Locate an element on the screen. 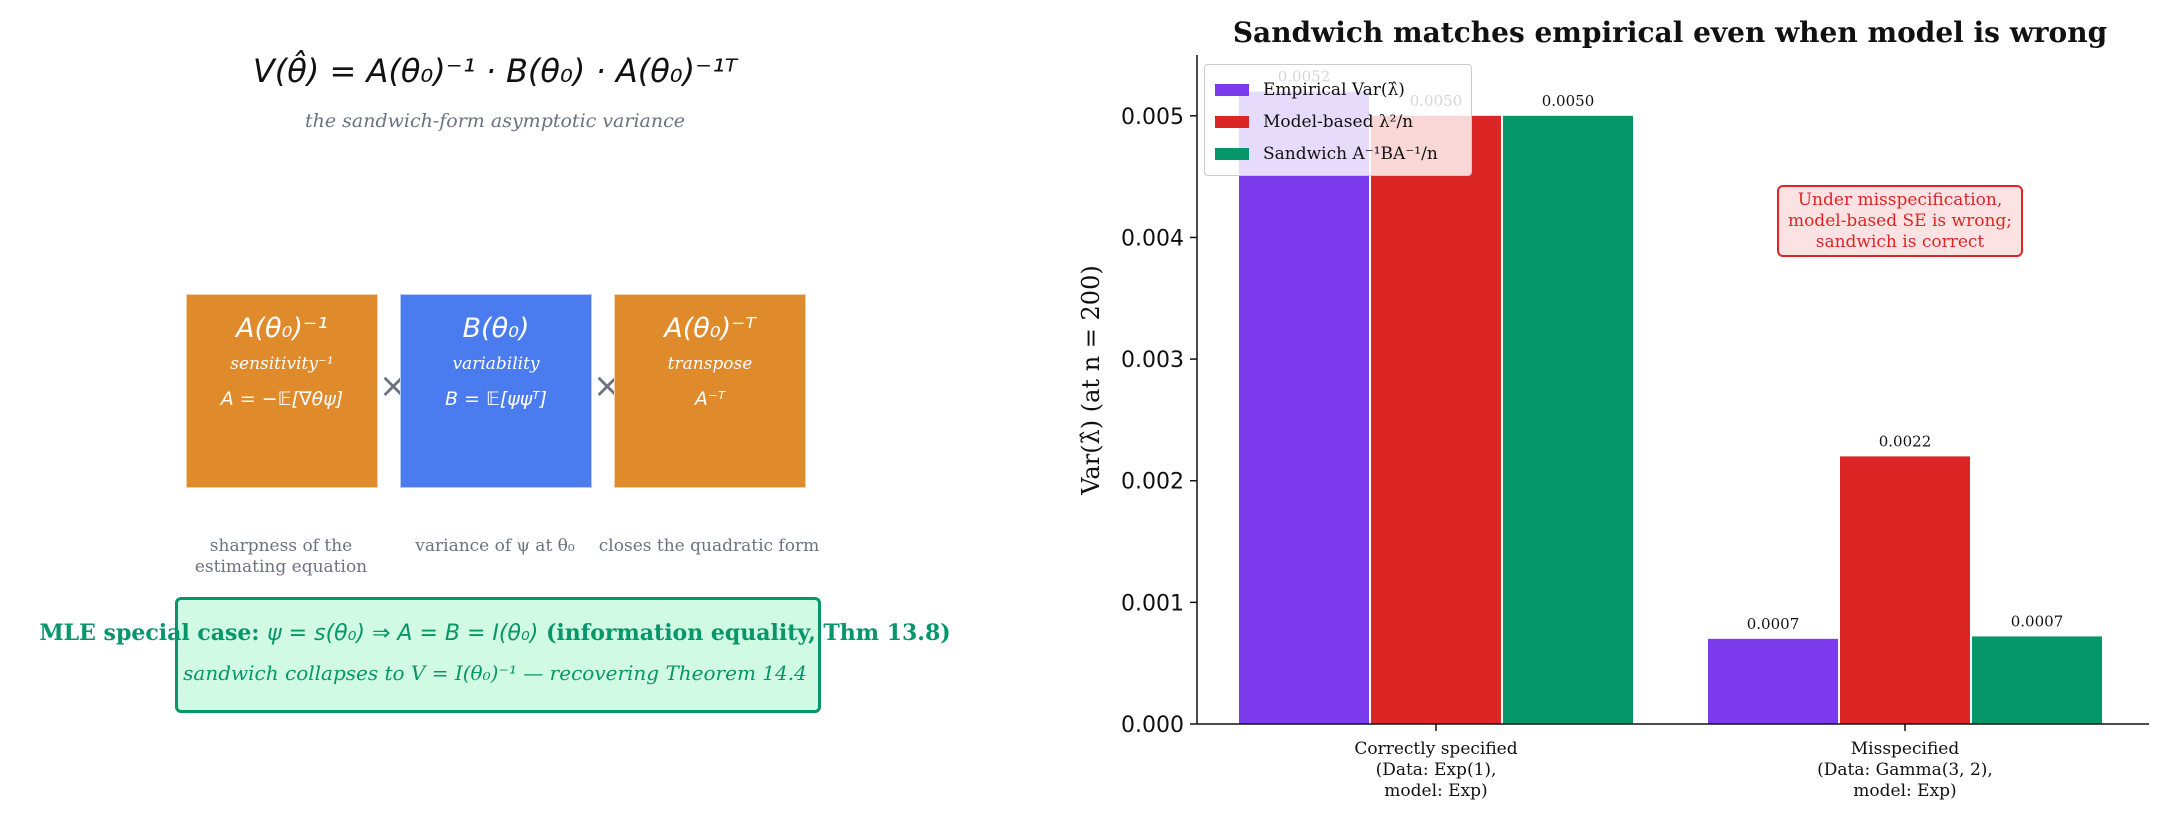  legend-label-sandwich: Sandwich A⁻¹BA⁻¹/n is located at coordinates (1350, 154).